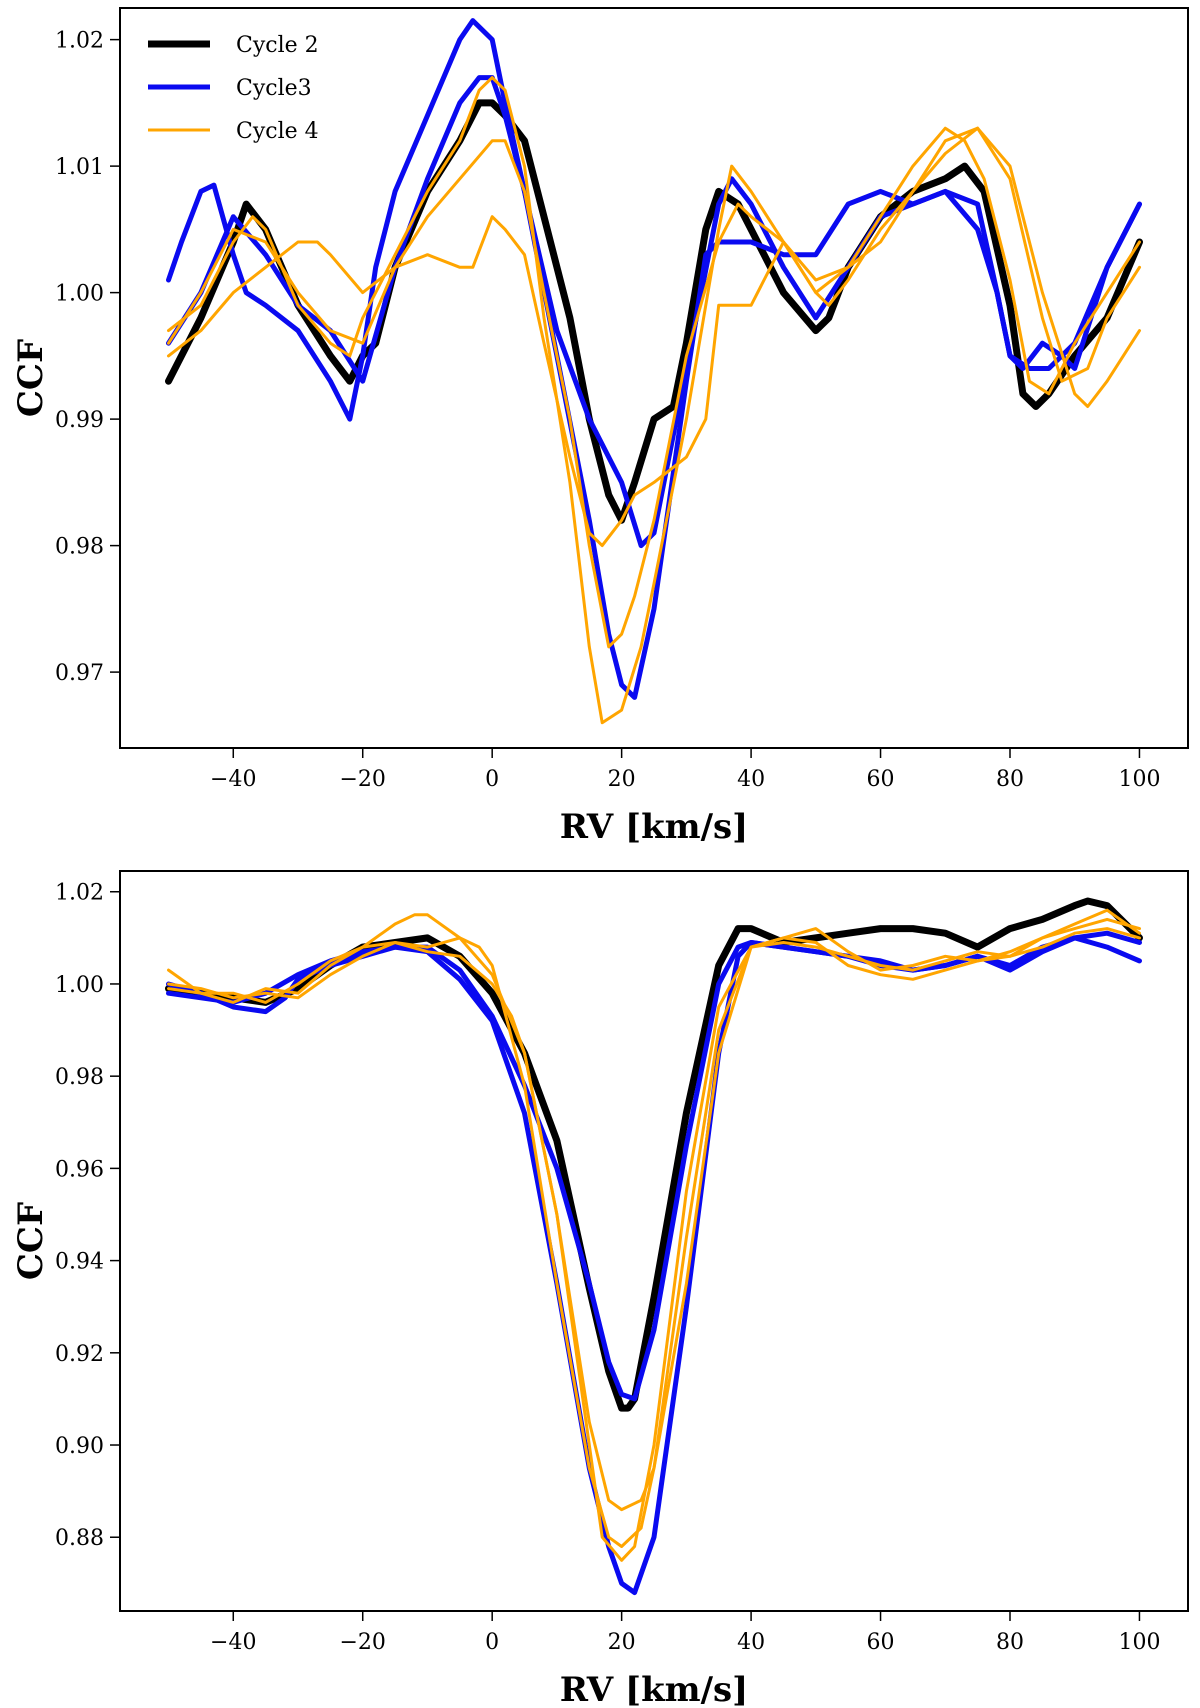 This screenshot has height=1708, width=1200. I want to click on y-tick-label: 0.96, so click(79, 1169).